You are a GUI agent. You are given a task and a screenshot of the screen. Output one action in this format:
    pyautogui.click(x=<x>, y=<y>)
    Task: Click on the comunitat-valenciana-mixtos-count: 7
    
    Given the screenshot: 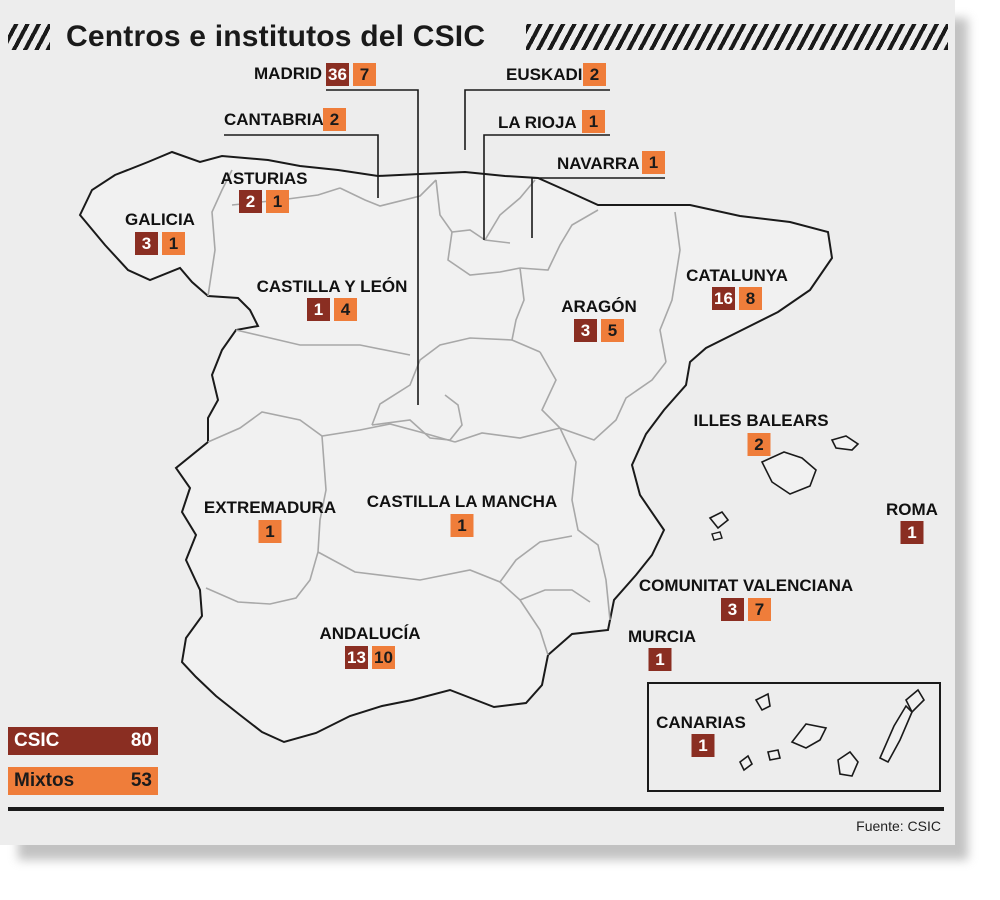 What is the action you would take?
    pyautogui.click(x=759, y=609)
    